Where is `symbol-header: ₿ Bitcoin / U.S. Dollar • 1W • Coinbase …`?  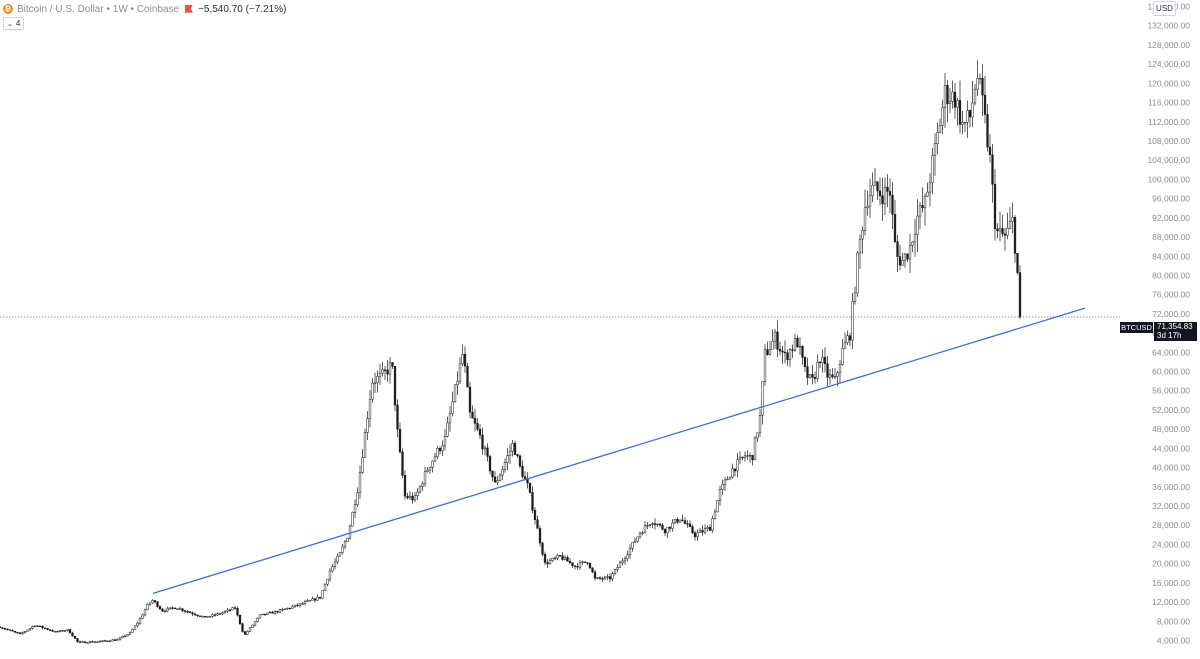
symbol-header: ₿ Bitcoin / U.S. Dollar • 1W • Coinbase … is located at coordinates (144, 9).